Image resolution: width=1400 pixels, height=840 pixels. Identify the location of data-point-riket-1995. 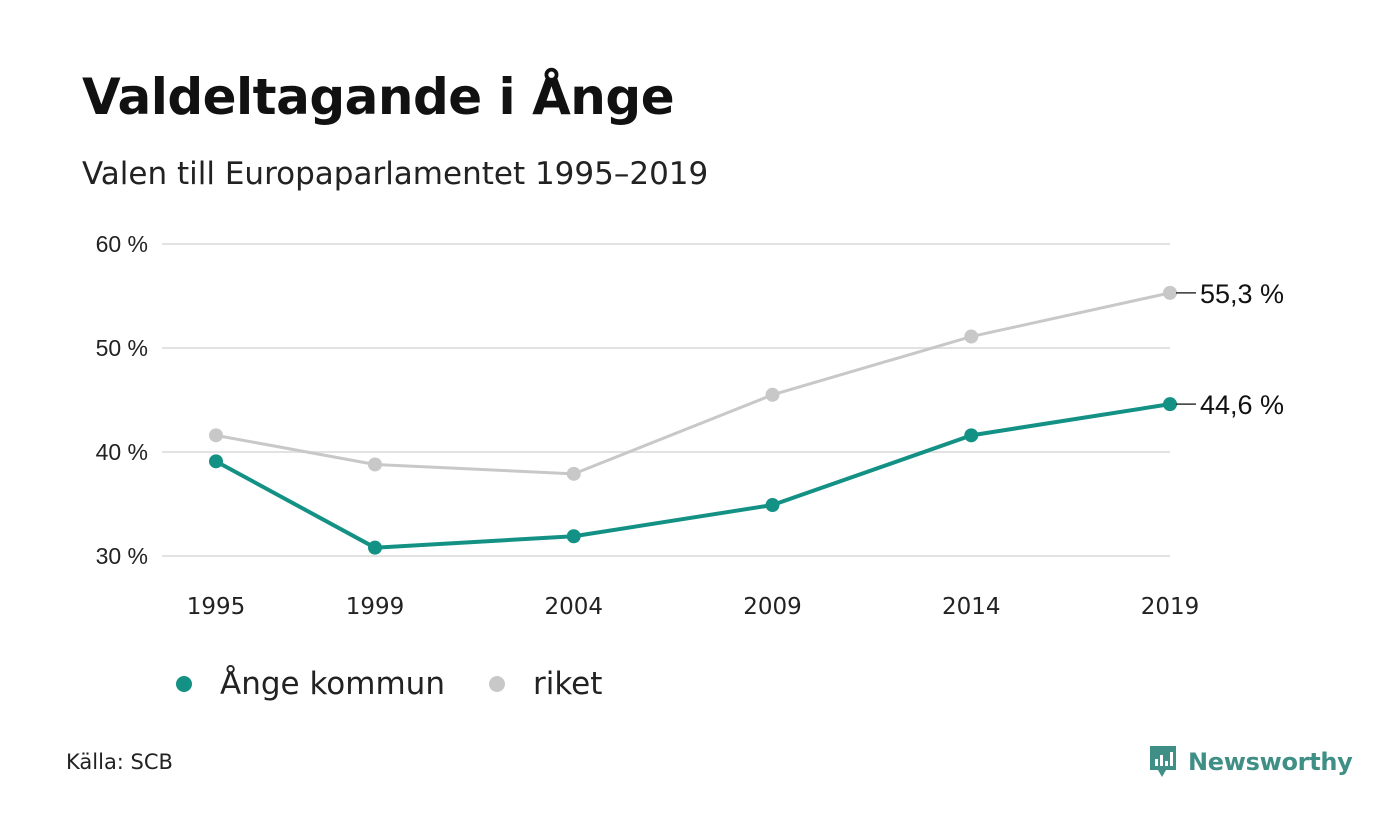
(216, 435).